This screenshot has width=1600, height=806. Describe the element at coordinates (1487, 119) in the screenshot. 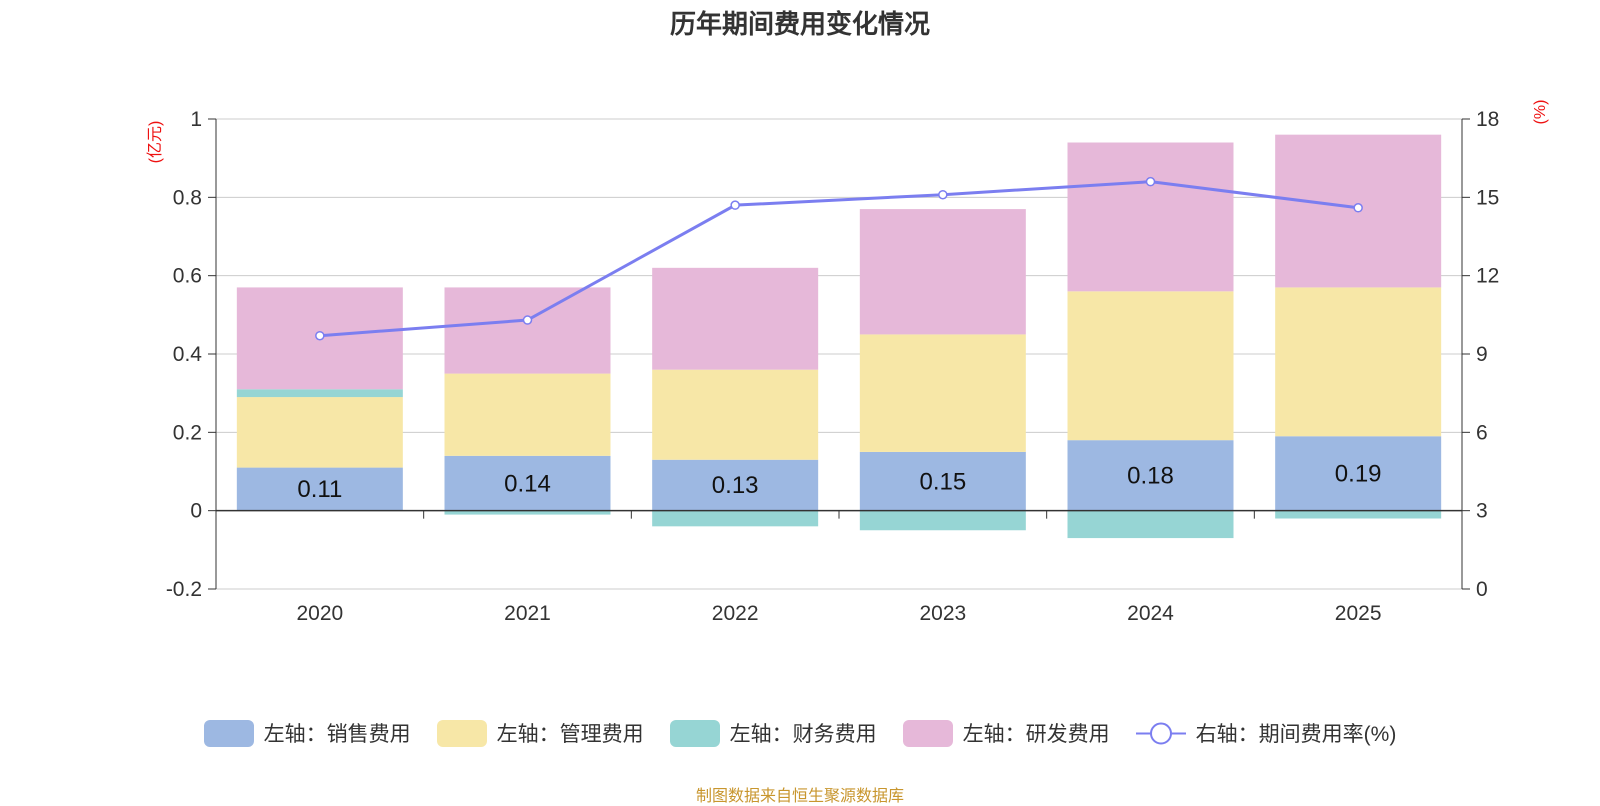

I see `right-axis-tick-label-6: 18` at that location.